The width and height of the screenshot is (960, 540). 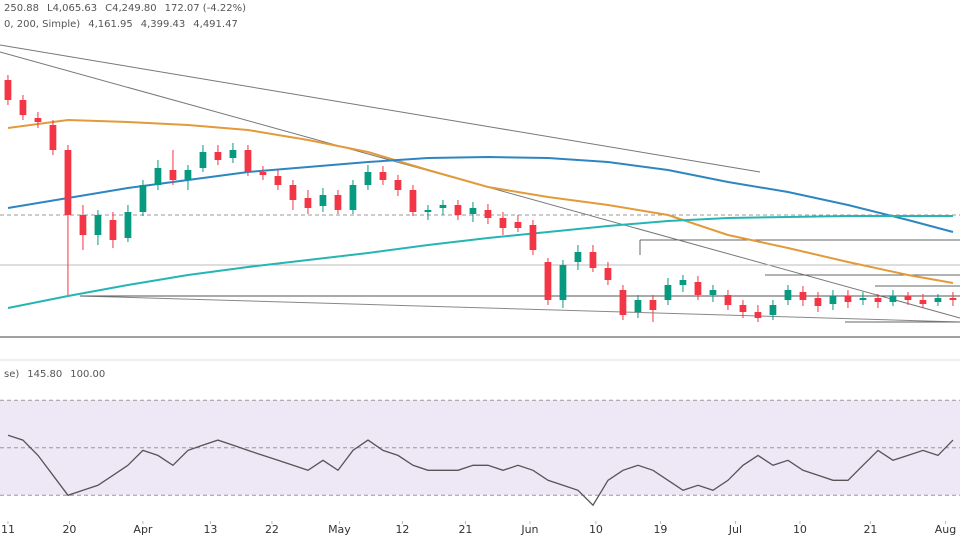 I want to click on x-tick-label: 20, so click(x=69, y=529).